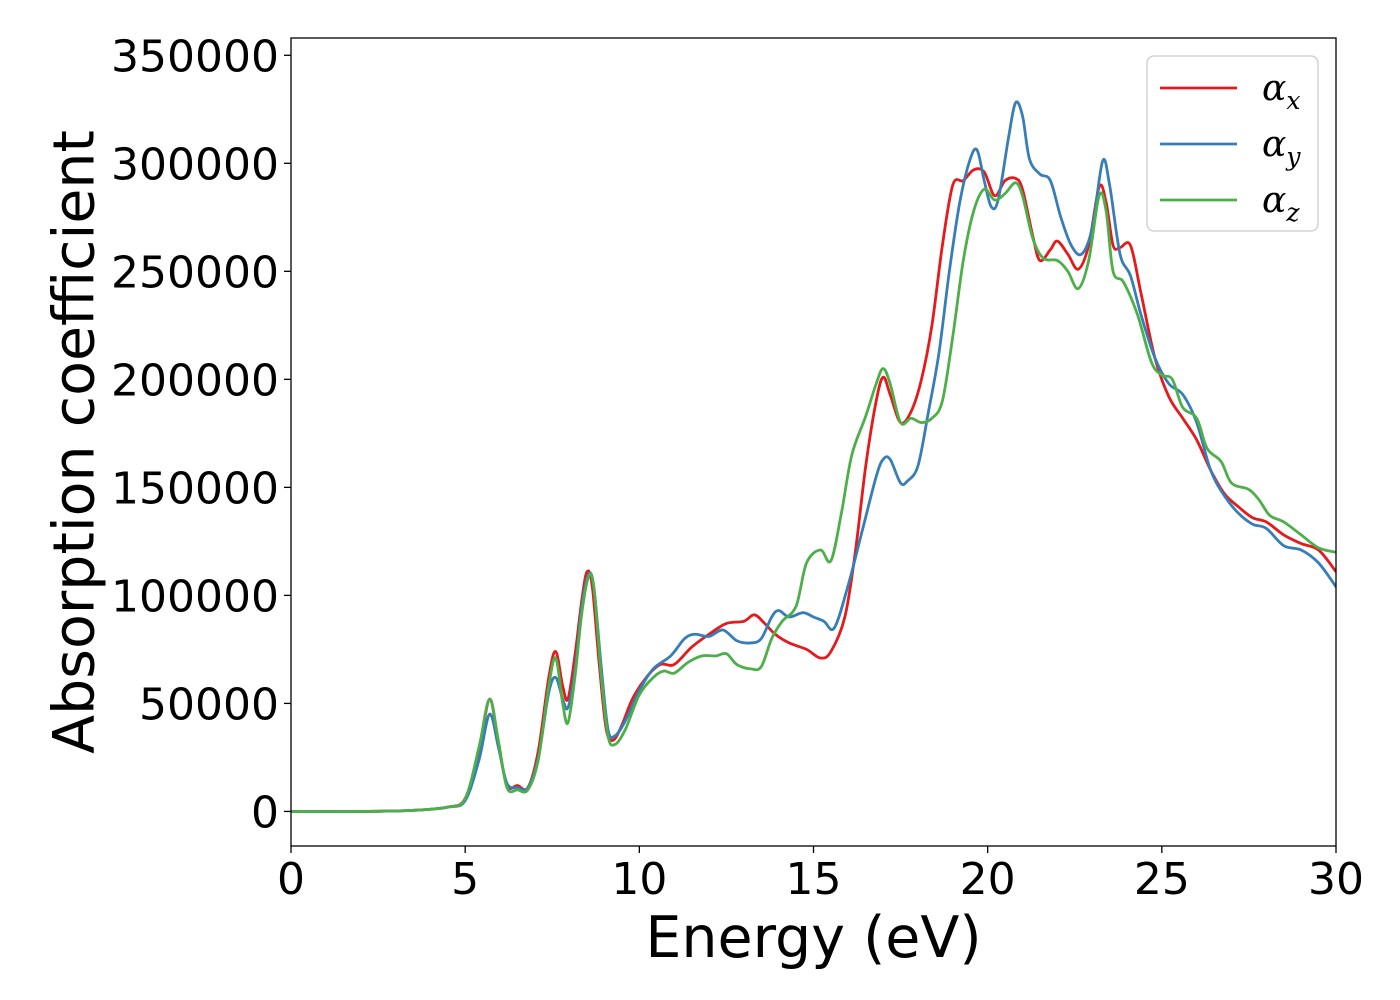 This screenshot has width=1400, height=1000. I want to click on x-tick-label: 15, so click(814, 879).